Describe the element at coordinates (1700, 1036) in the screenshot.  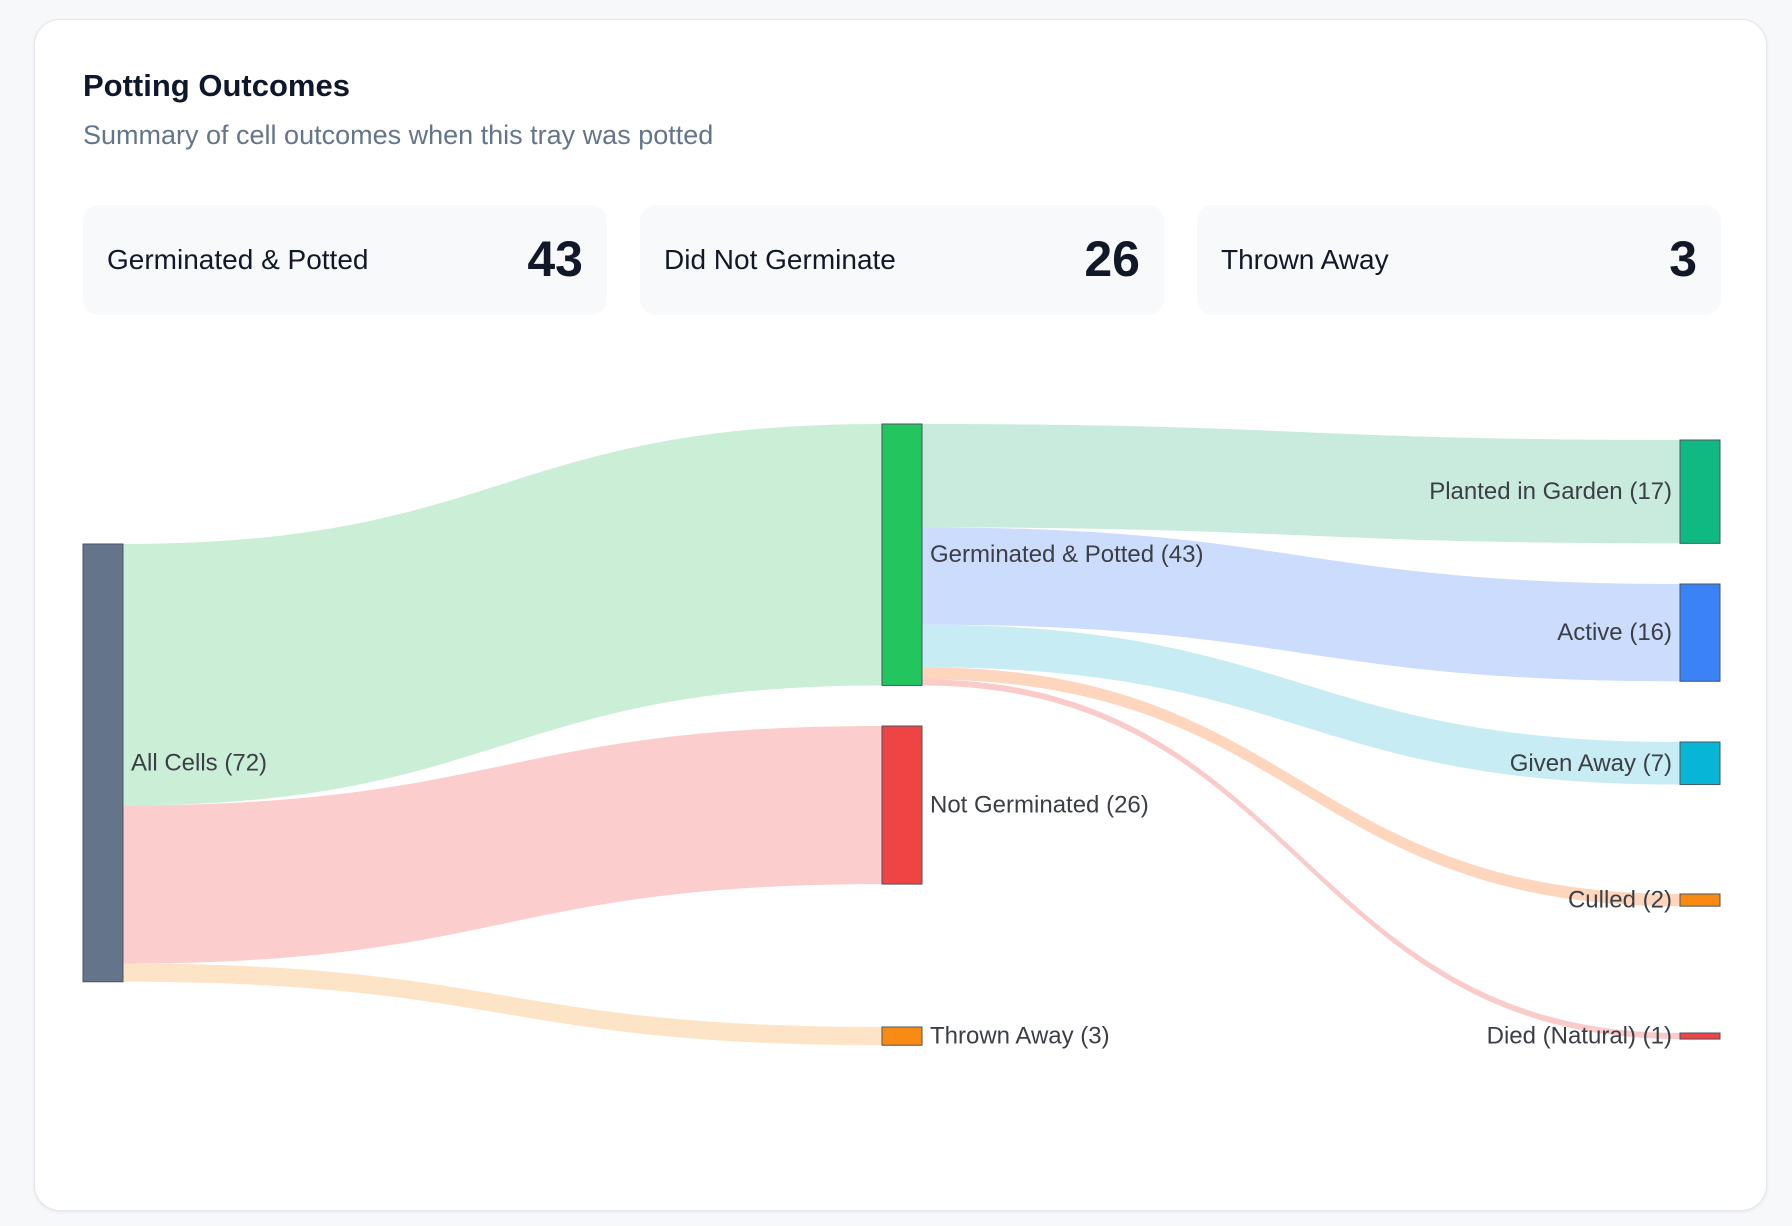
I see `sankey-node-died` at that location.